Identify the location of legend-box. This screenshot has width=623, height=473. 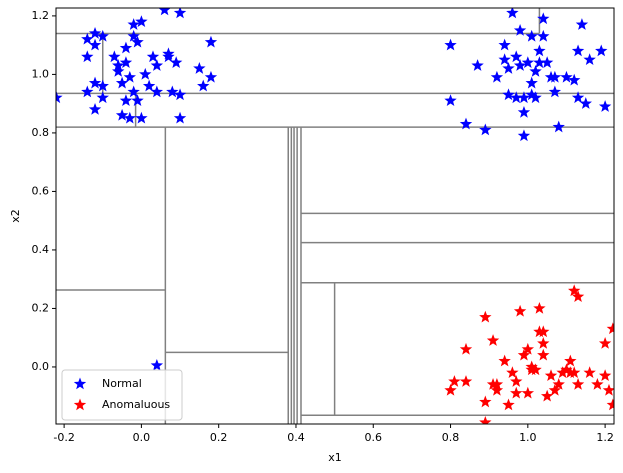
(122, 395).